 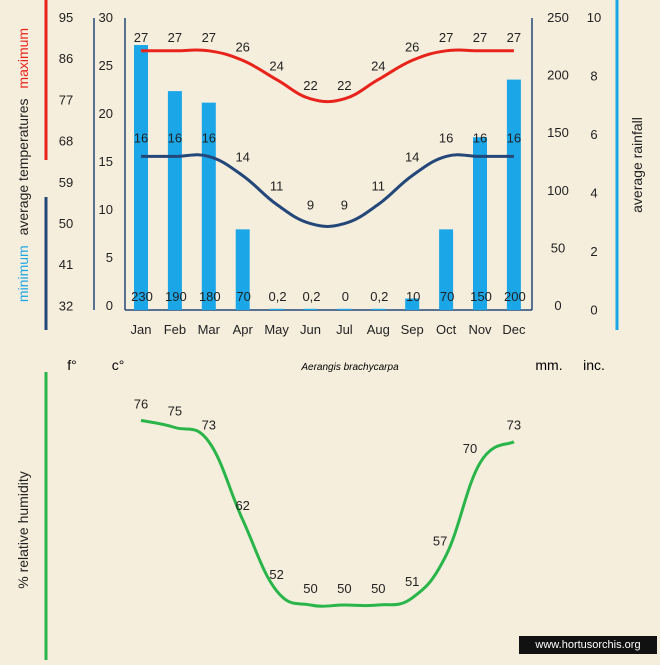 What do you see at coordinates (481, 296) in the screenshot?
I see `rainfall-data-label: 150` at bounding box center [481, 296].